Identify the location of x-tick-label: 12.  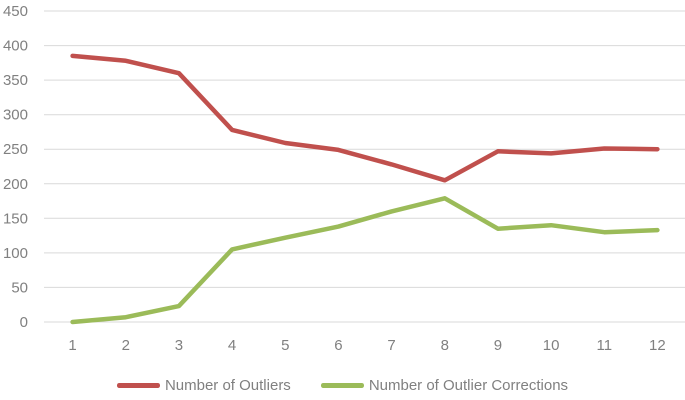
(657, 345).